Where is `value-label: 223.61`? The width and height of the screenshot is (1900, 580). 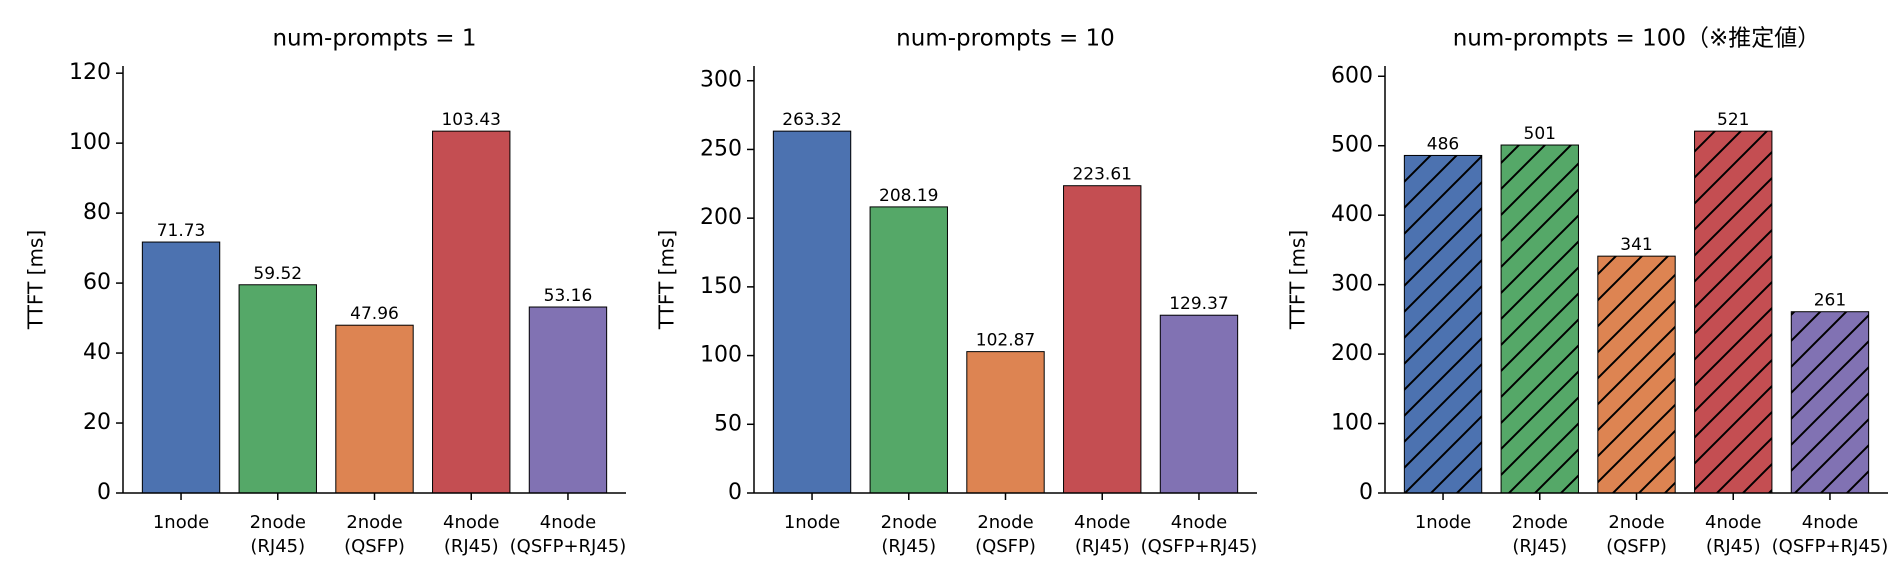 value-label: 223.61 is located at coordinates (1101, 175).